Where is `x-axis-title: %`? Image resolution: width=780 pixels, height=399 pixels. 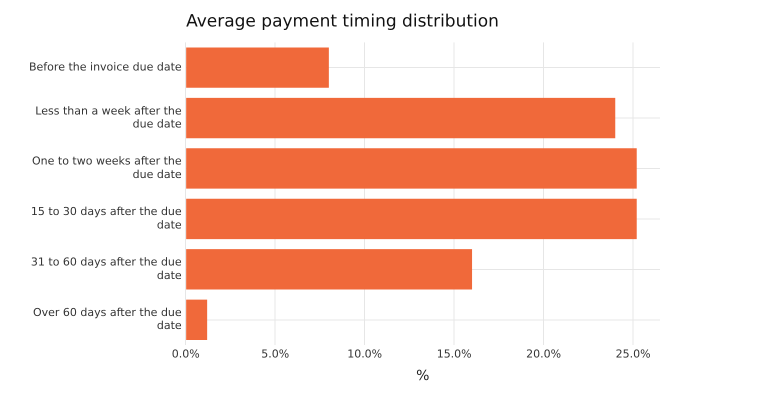
x-axis-title: % is located at coordinates (423, 376).